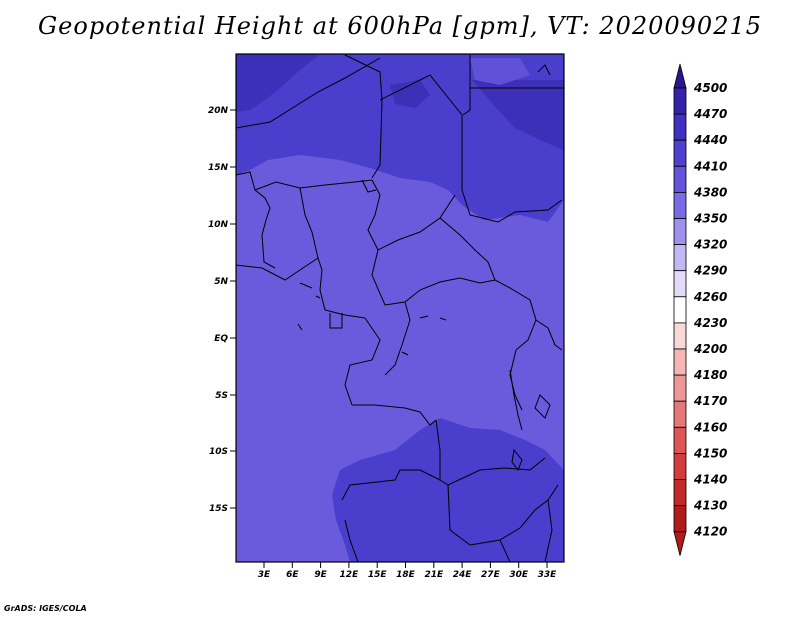 The height and width of the screenshot is (618, 800). Describe the element at coordinates (400, 138) in the screenshot. I see `field-north-band` at that location.